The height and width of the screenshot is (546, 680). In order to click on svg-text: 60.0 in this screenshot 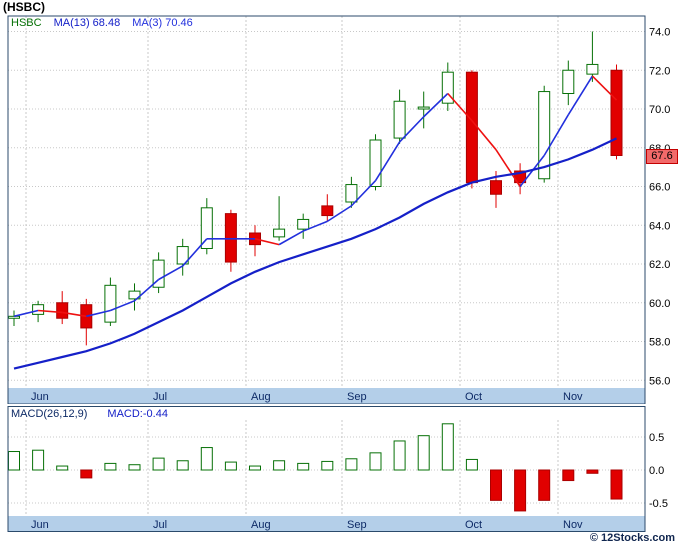, I will do `click(659, 304)`.